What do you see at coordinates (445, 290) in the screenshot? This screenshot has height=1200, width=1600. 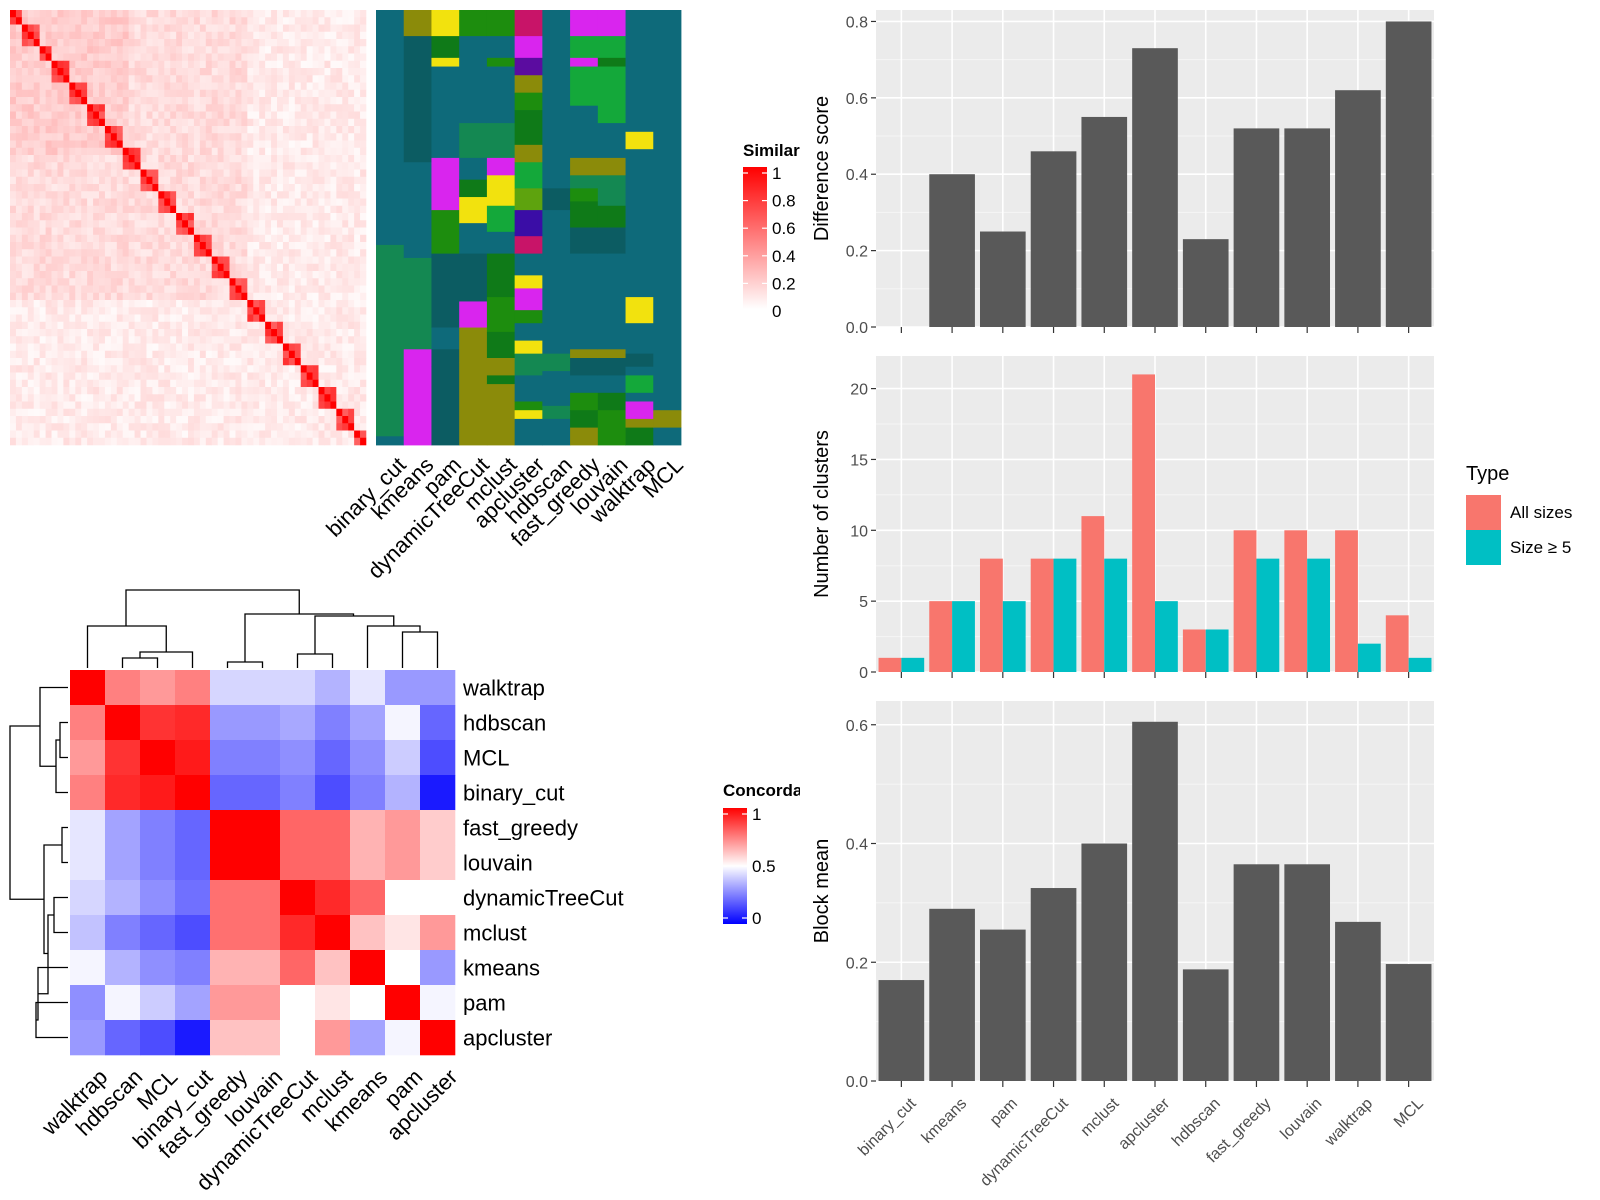 I see `partition-segment` at bounding box center [445, 290].